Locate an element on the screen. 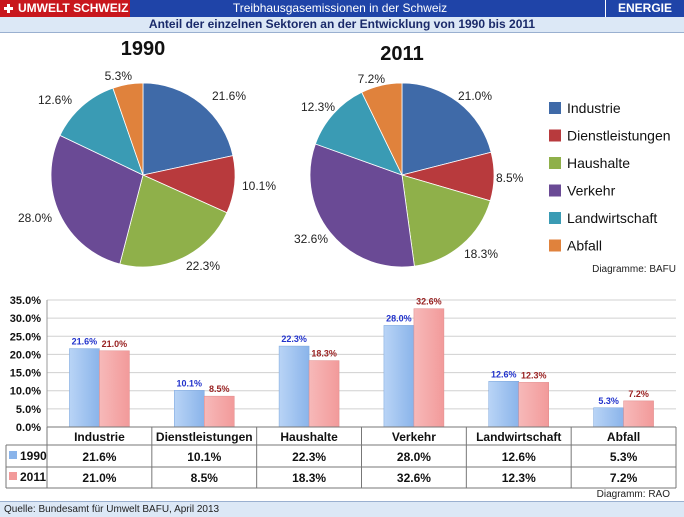 The height and width of the screenshot is (517, 684). table-legend-label-1990: 1990 is located at coordinates (33, 456).